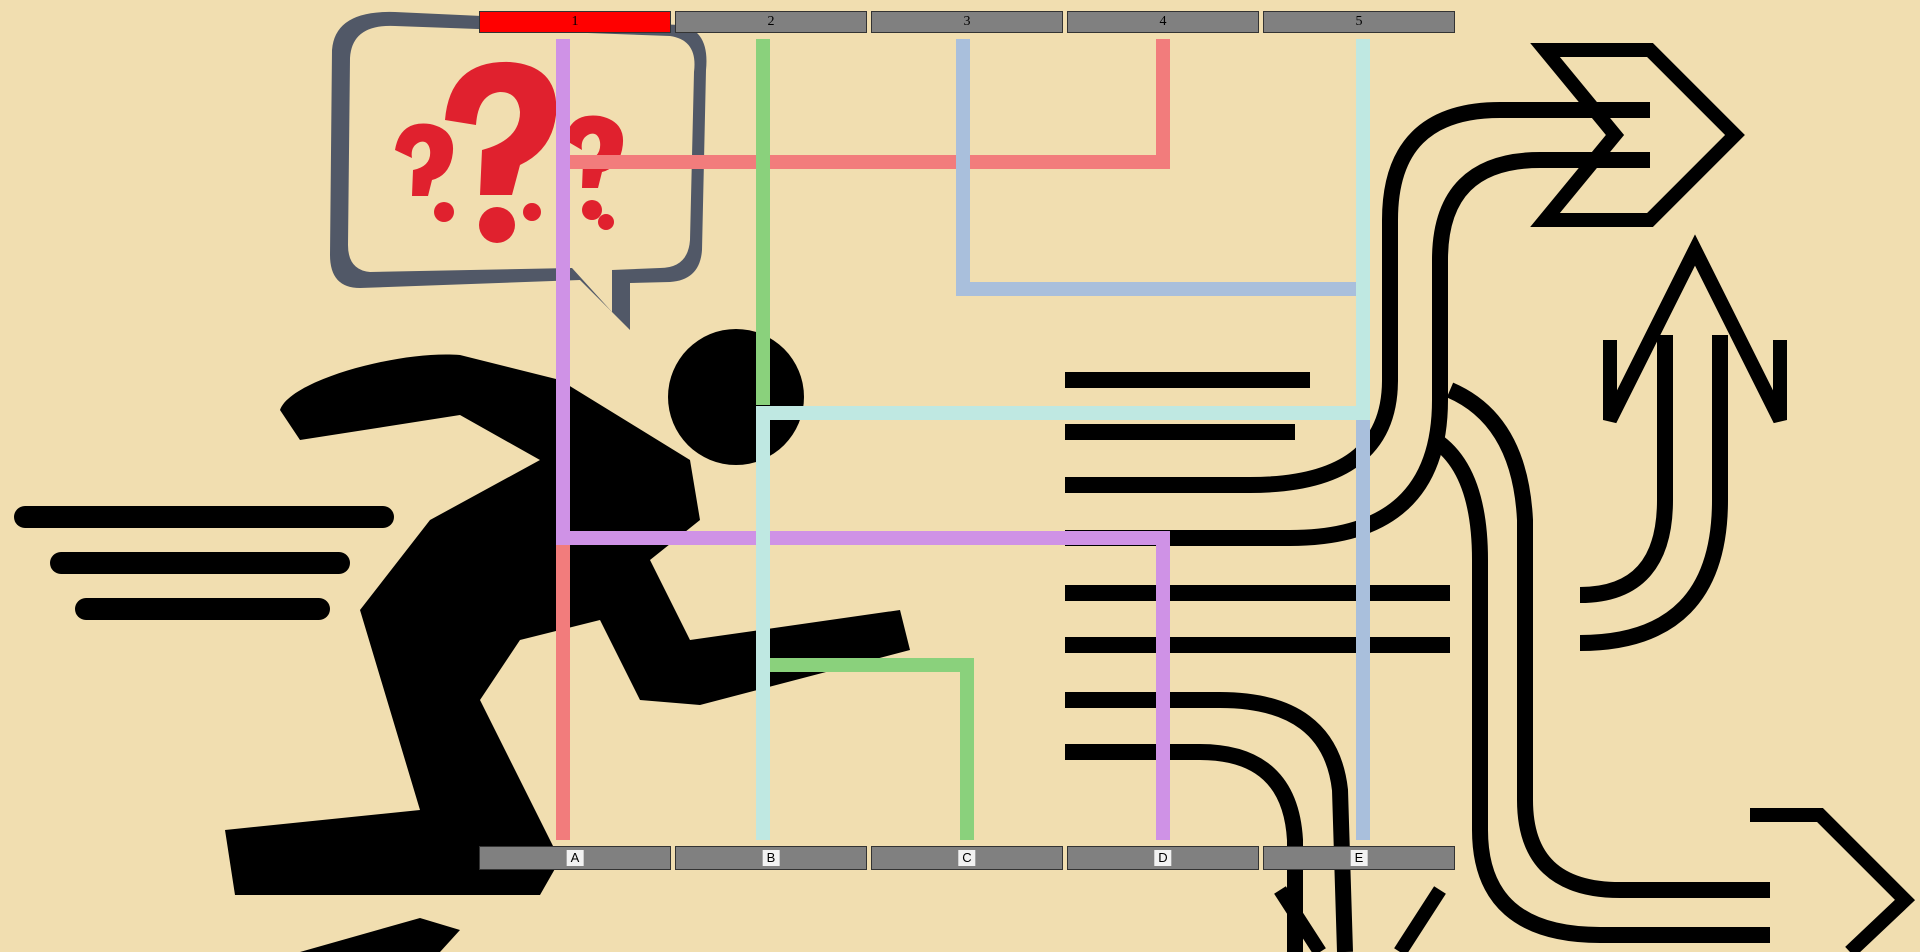 The image size is (1920, 952). I want to click on bottom-slot-e: E, so click(1359, 858).